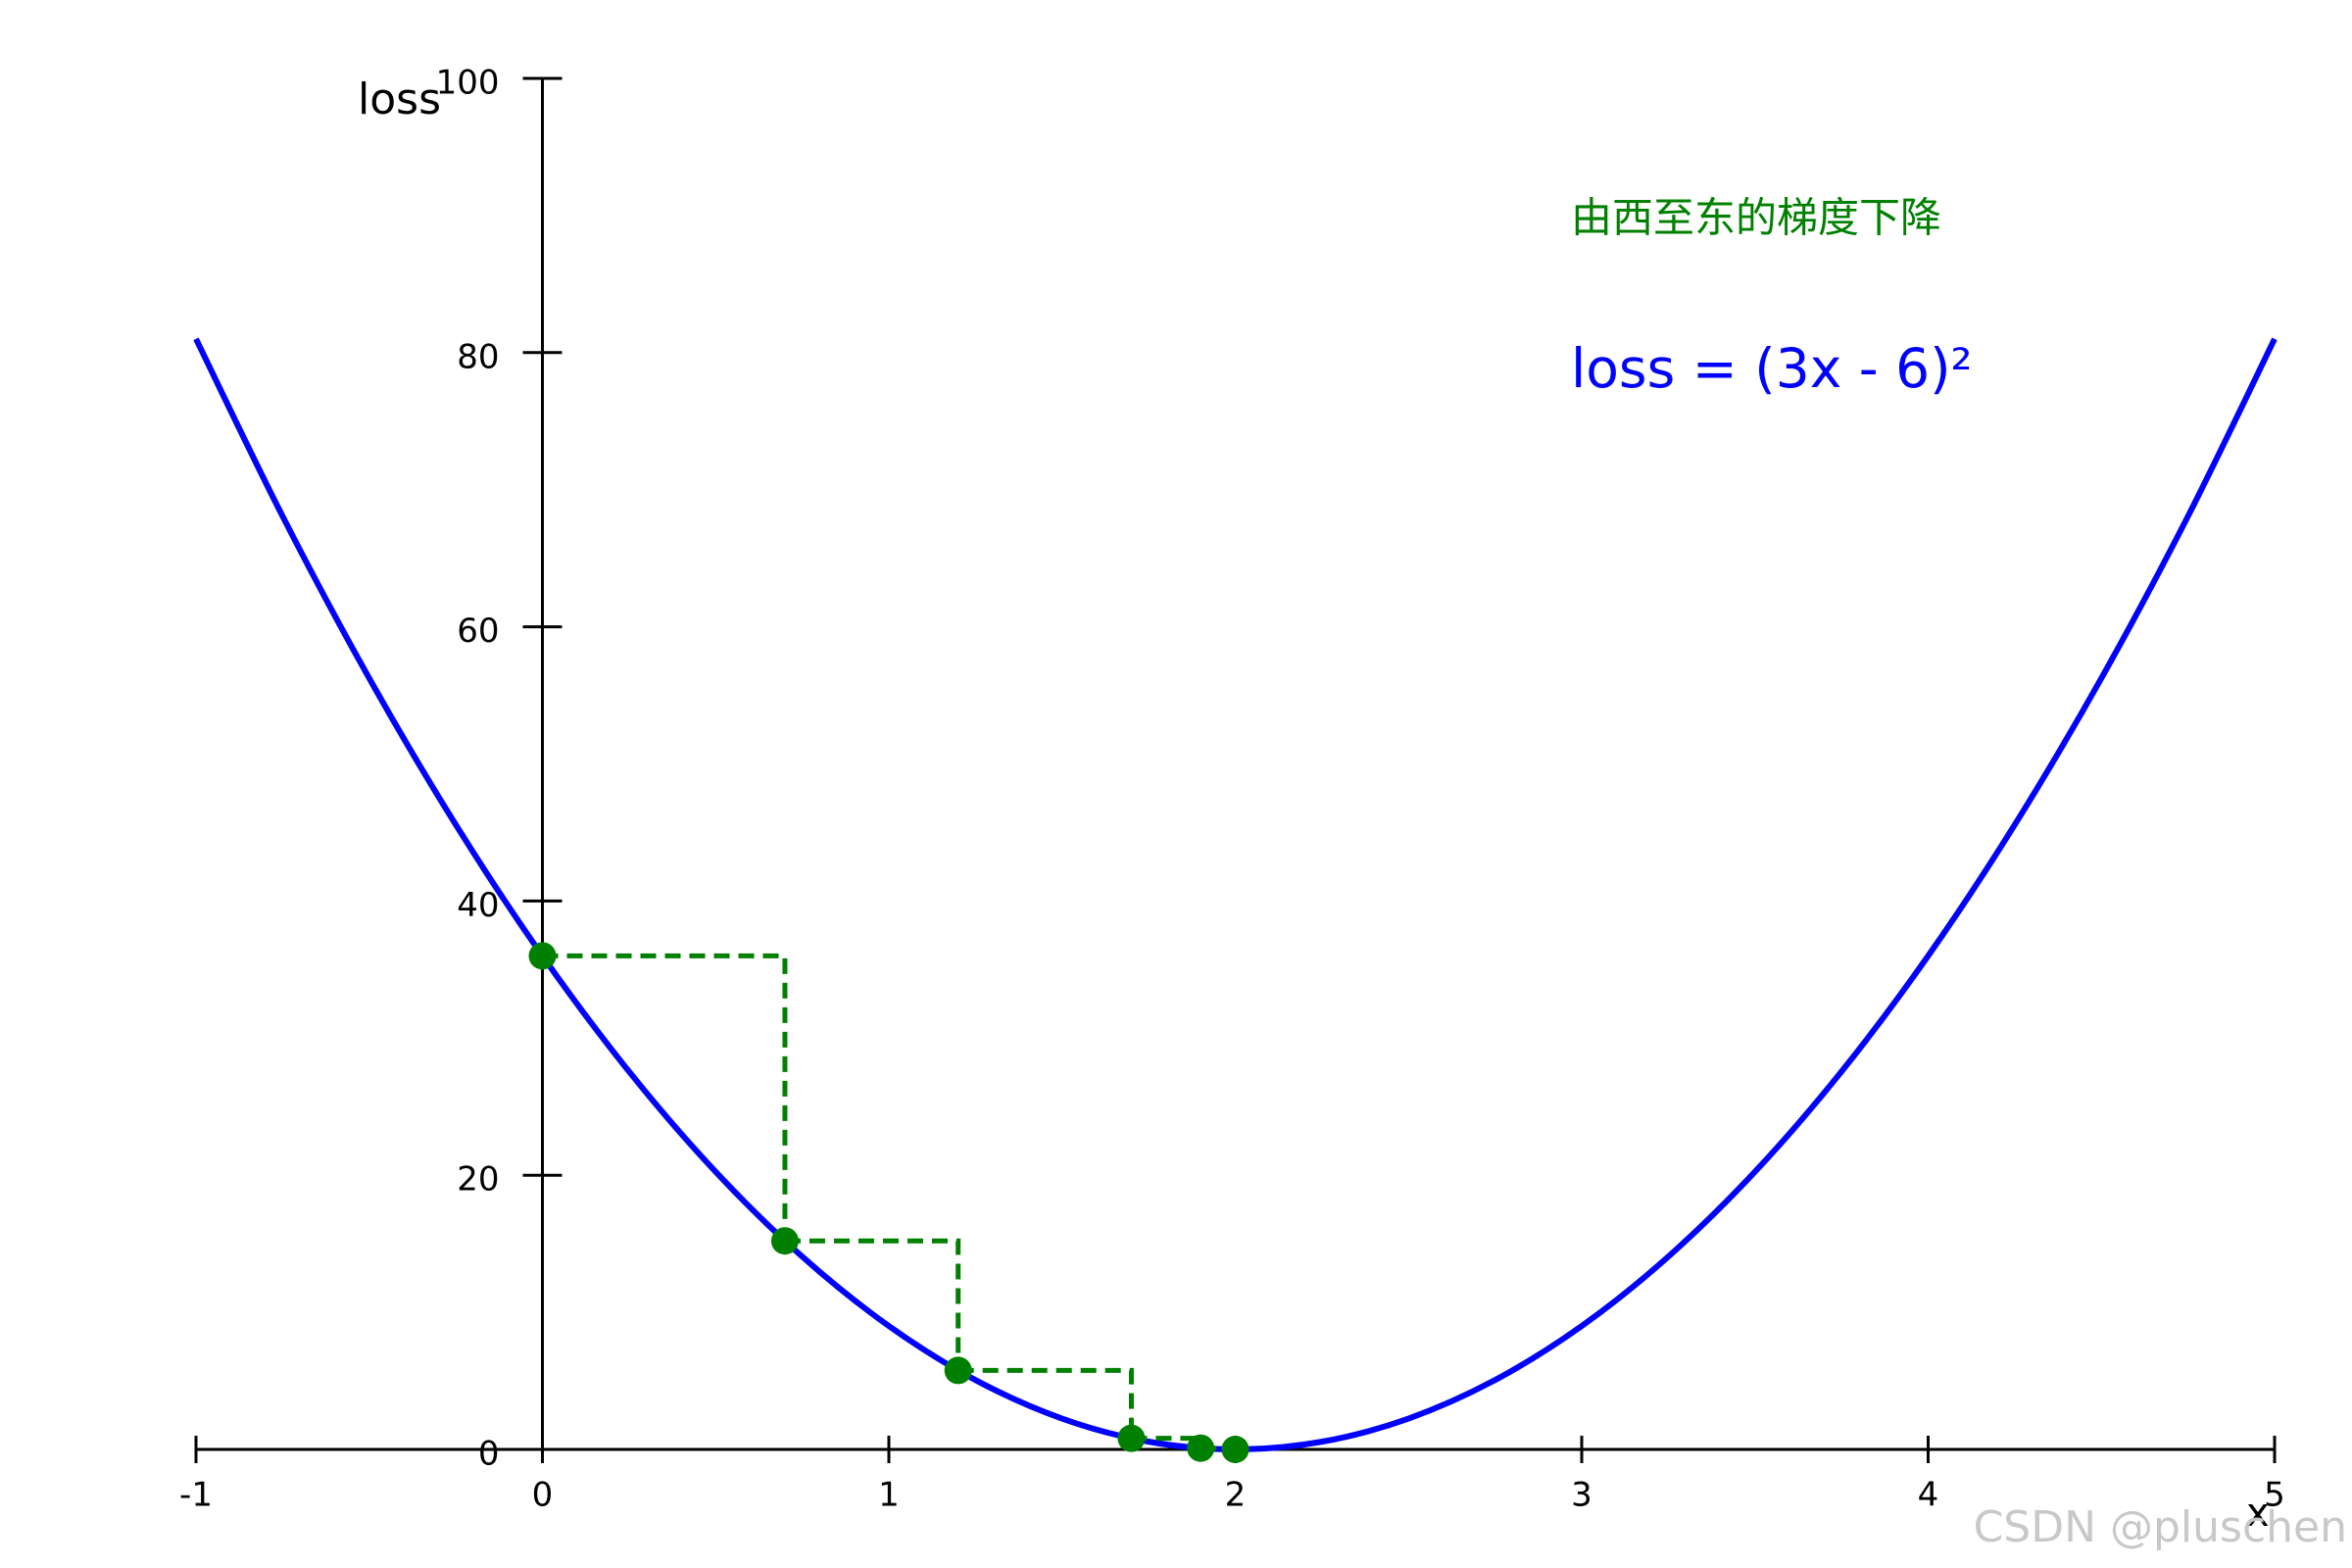 The width and height of the screenshot is (2352, 1568). I want to click on x-tick-label: -1, so click(196, 1495).